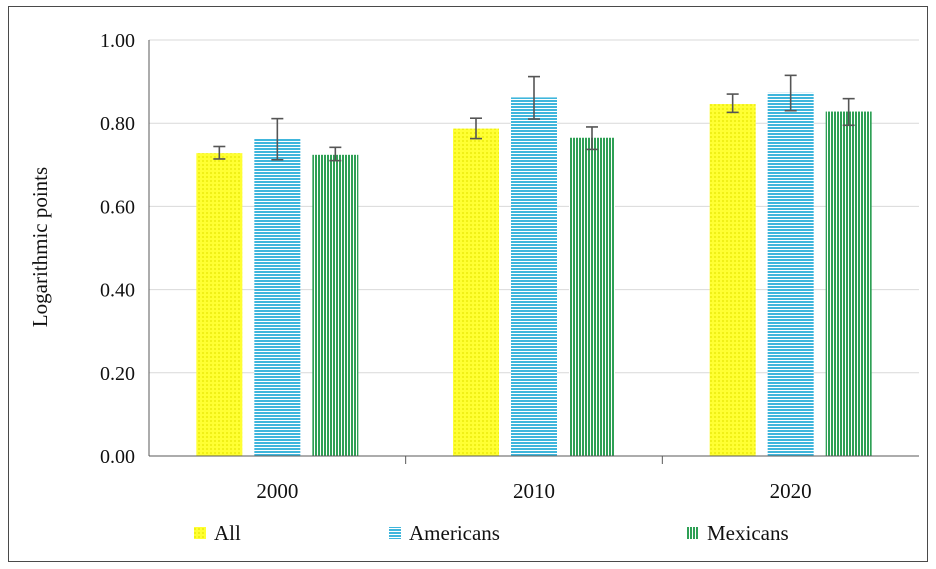 The height and width of the screenshot is (569, 936). What do you see at coordinates (335, 305) in the screenshot?
I see `bar-mexicans-2000` at bounding box center [335, 305].